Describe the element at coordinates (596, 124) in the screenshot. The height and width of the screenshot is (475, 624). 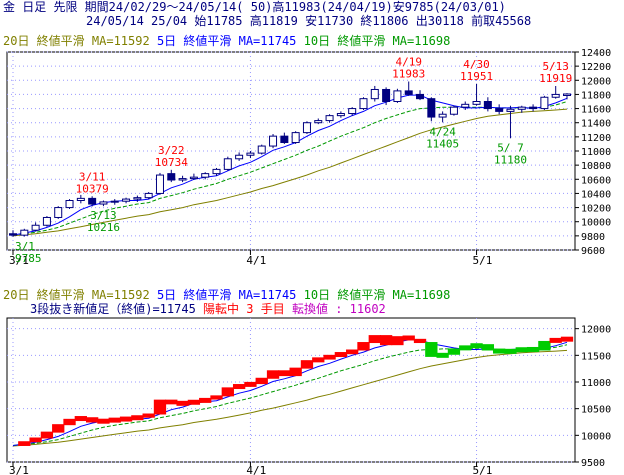
I see `top-y-tick-label: 11400` at that location.